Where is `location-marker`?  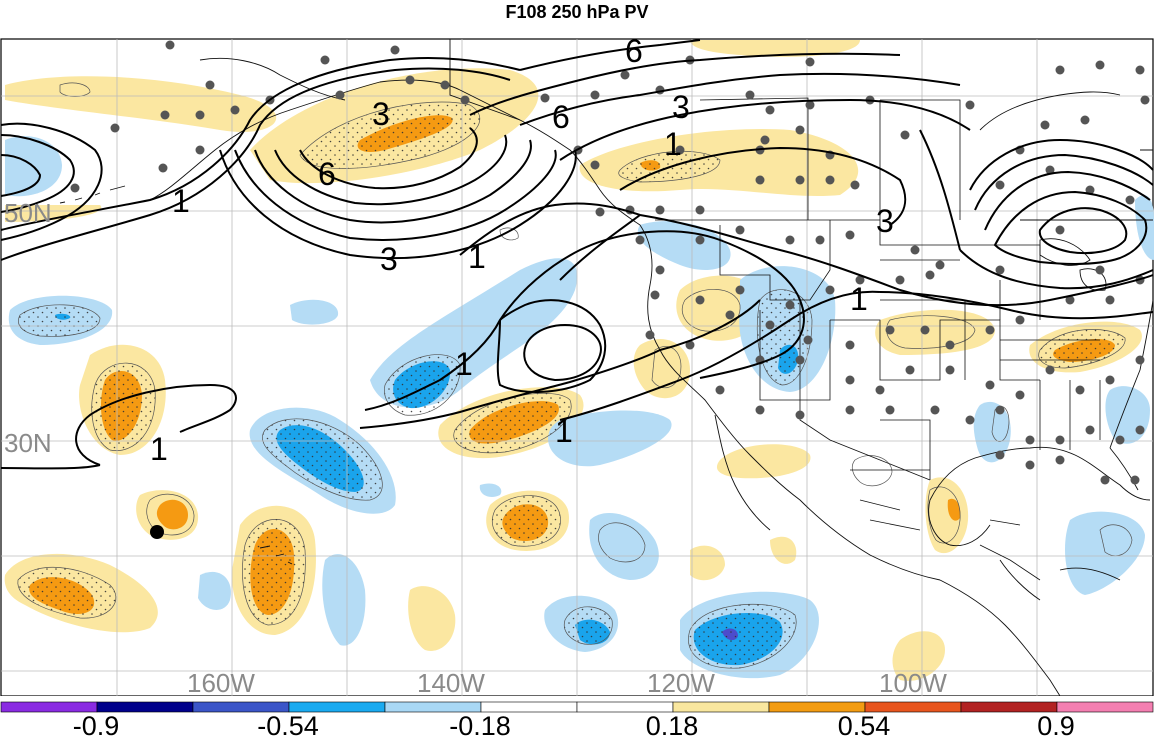
location-marker is located at coordinates (157, 532).